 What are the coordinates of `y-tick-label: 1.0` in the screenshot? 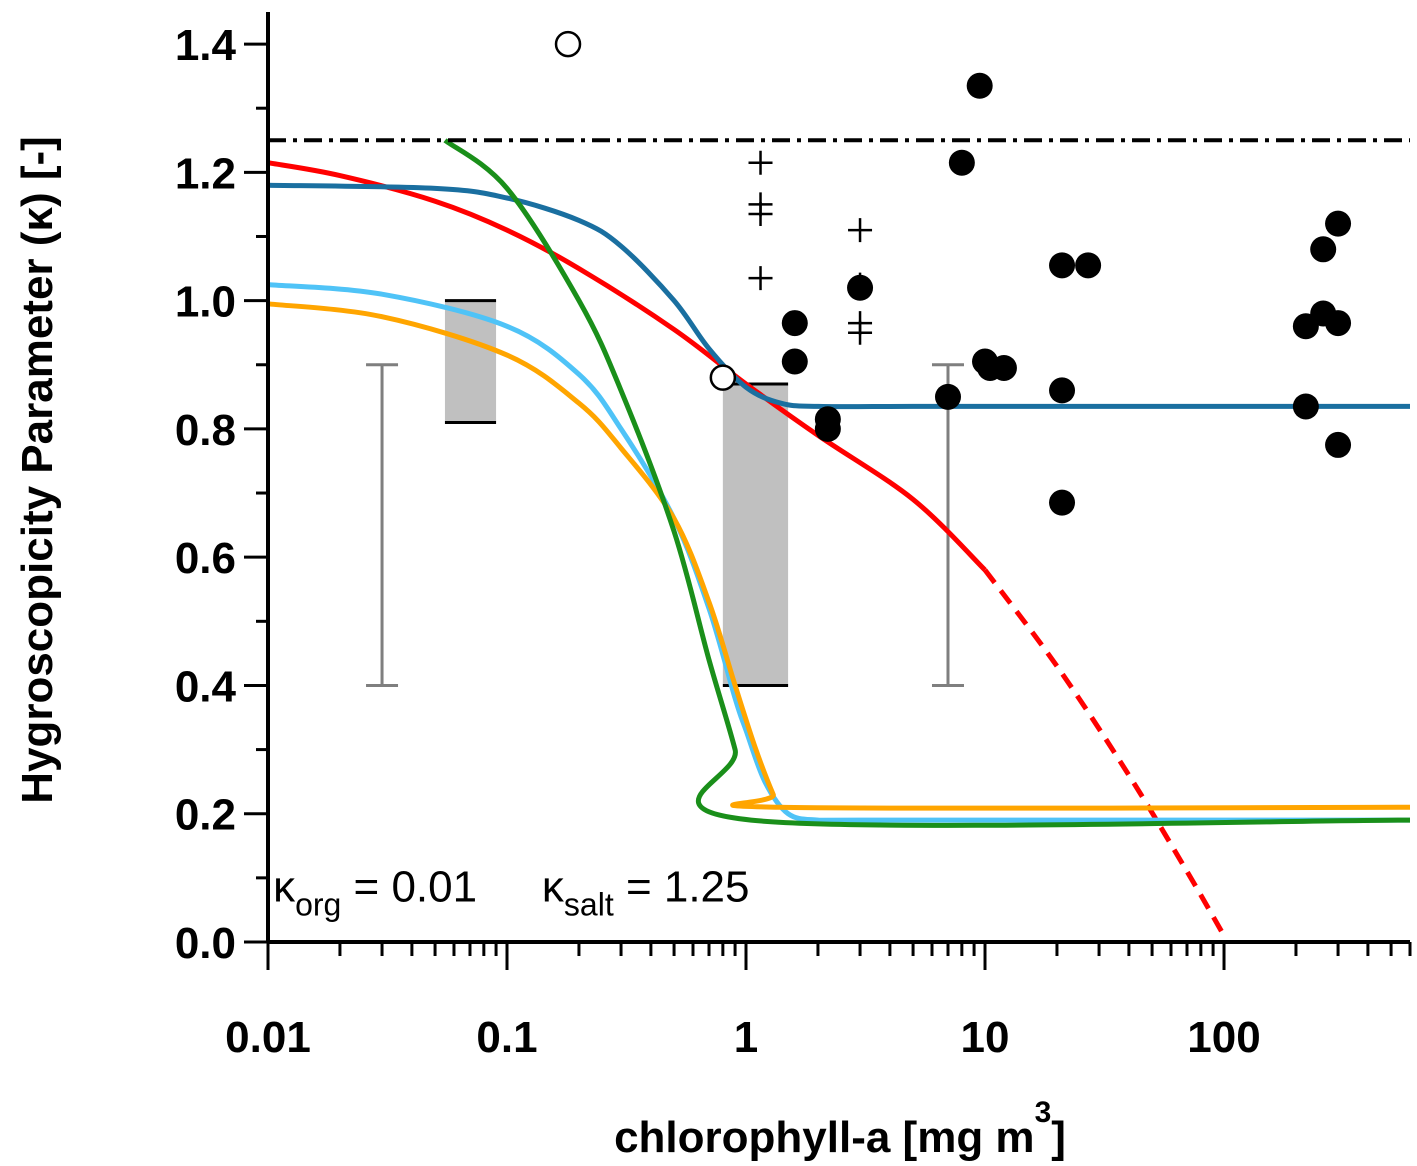 It's located at (205, 302).